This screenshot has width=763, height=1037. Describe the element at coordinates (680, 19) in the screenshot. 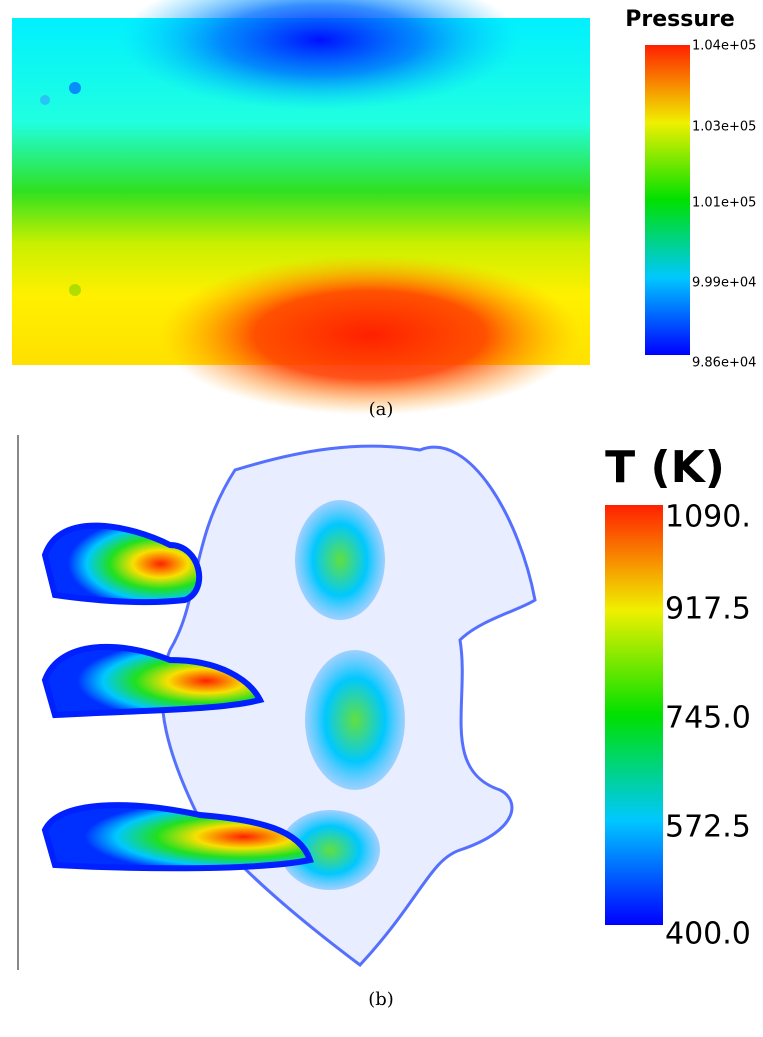

I see `colorbar-title: Pressure` at that location.